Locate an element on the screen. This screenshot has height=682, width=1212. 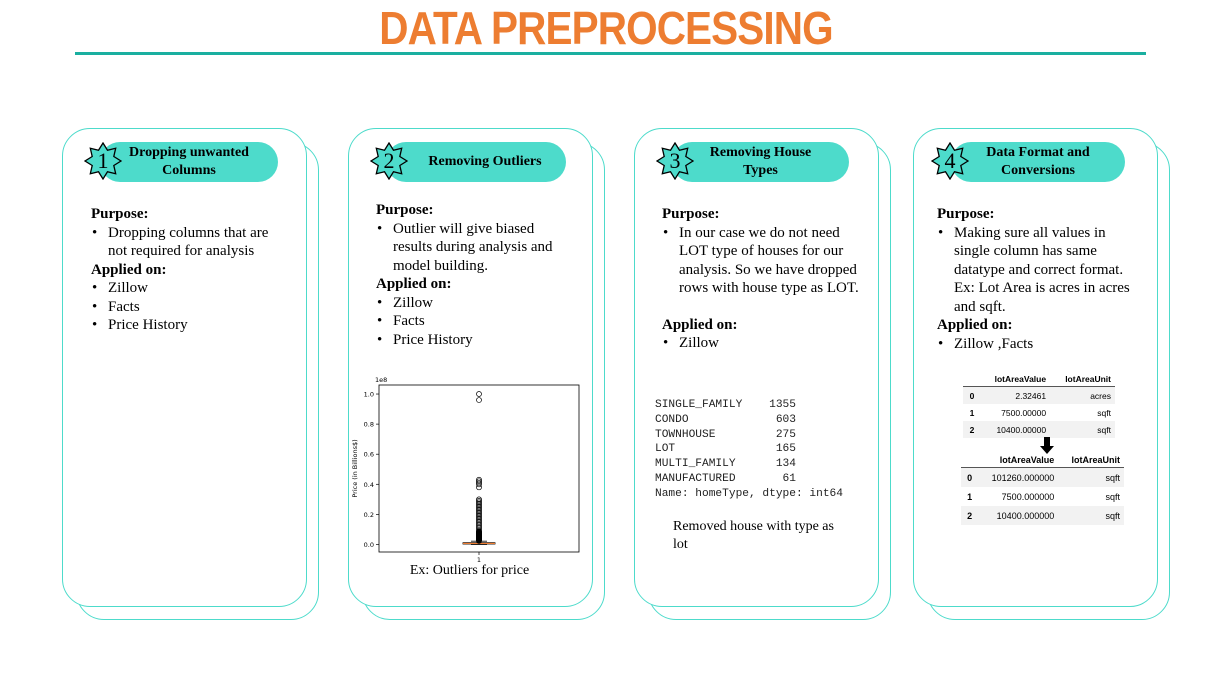
output-line: MULTI_FAMILY 134 is located at coordinates (725, 464).